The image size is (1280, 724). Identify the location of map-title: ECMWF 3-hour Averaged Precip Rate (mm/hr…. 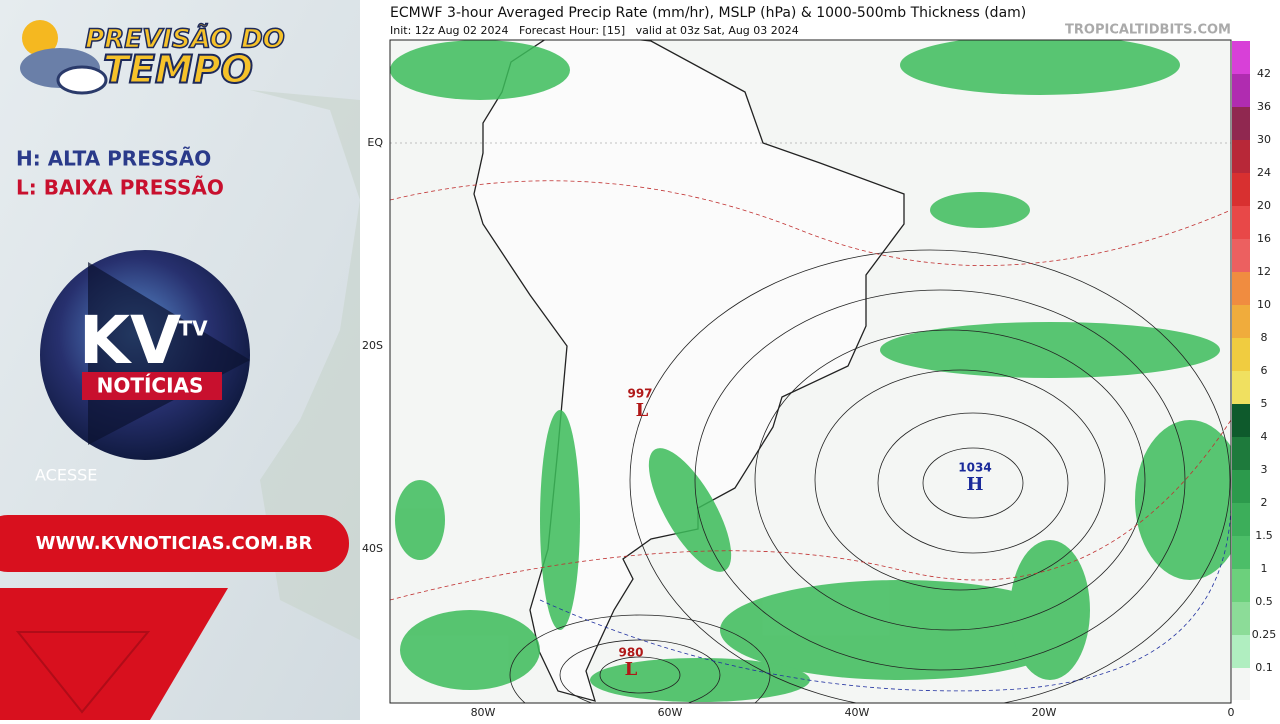
(708, 13).